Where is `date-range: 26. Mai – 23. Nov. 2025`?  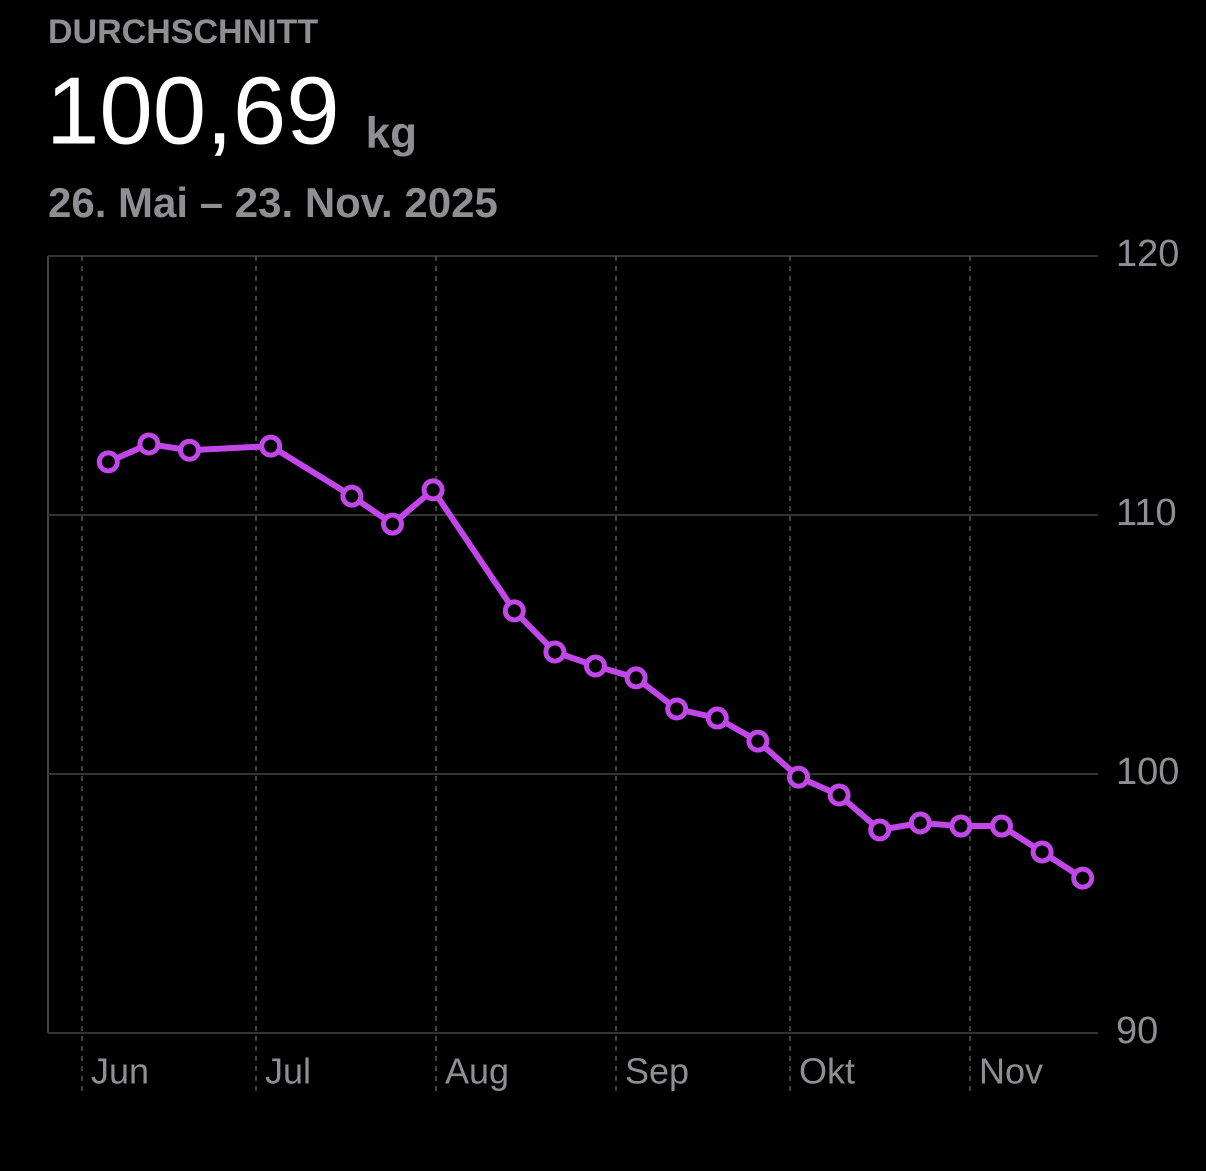
date-range: 26. Mai – 23. Nov. 2025 is located at coordinates (273, 202).